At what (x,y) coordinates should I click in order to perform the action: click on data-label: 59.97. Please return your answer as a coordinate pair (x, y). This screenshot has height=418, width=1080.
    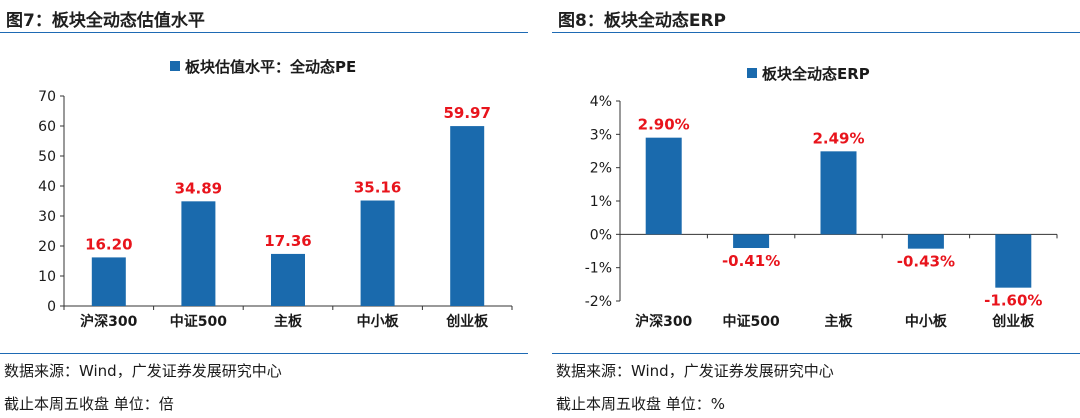
    Looking at the image, I should click on (466, 113).